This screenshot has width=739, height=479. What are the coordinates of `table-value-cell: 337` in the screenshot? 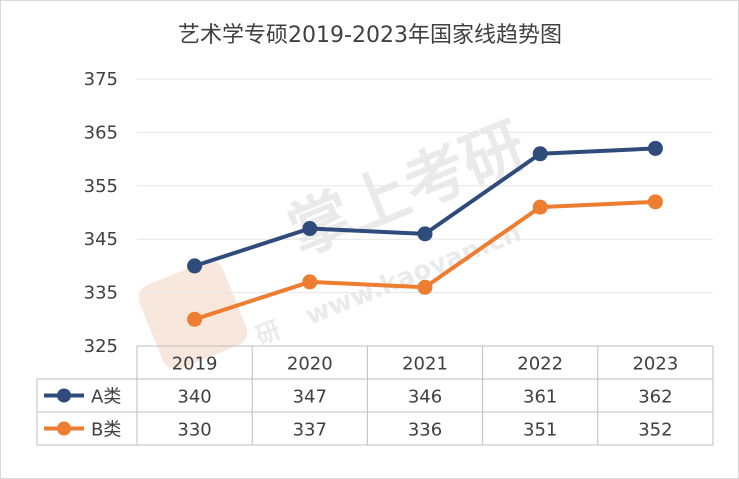 It's located at (310, 430).